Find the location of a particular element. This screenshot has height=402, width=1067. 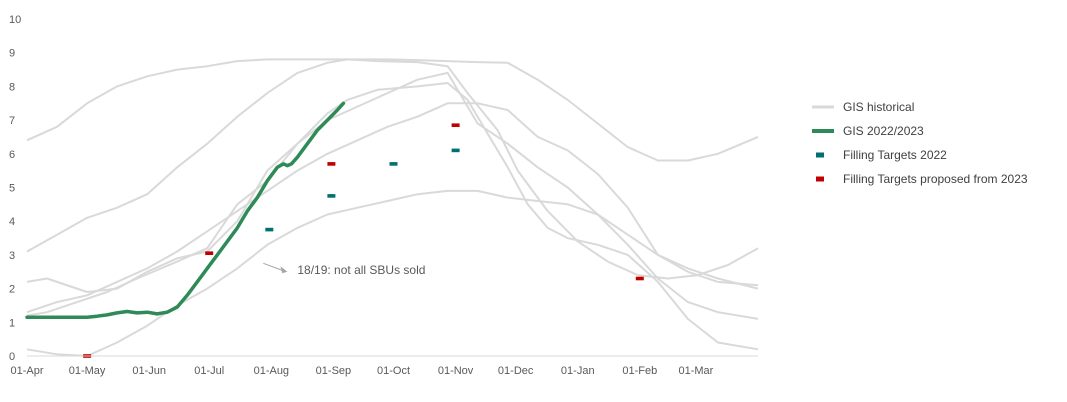

y-tick-label-6: 6 is located at coordinates (12, 155).